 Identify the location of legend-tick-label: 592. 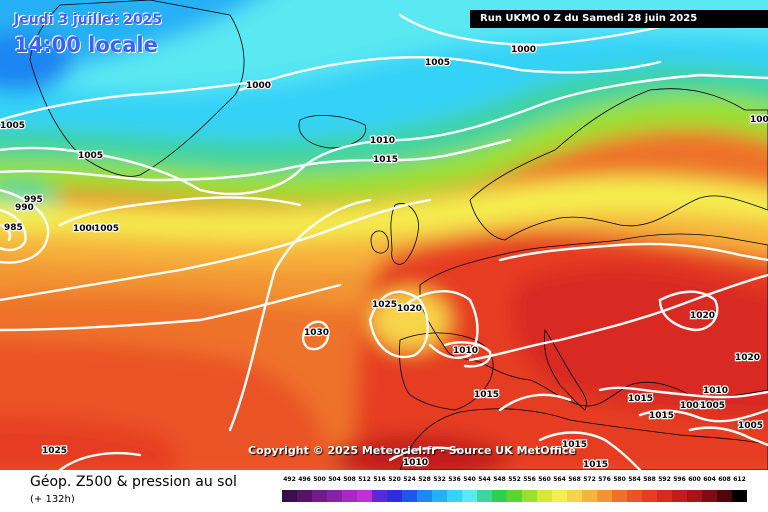
(664, 479).